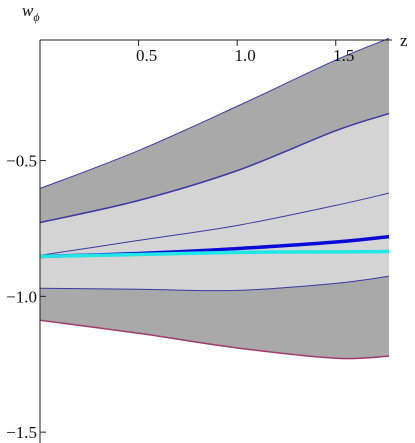  I want to click on x-tick-label: 1.5, so click(343, 55).